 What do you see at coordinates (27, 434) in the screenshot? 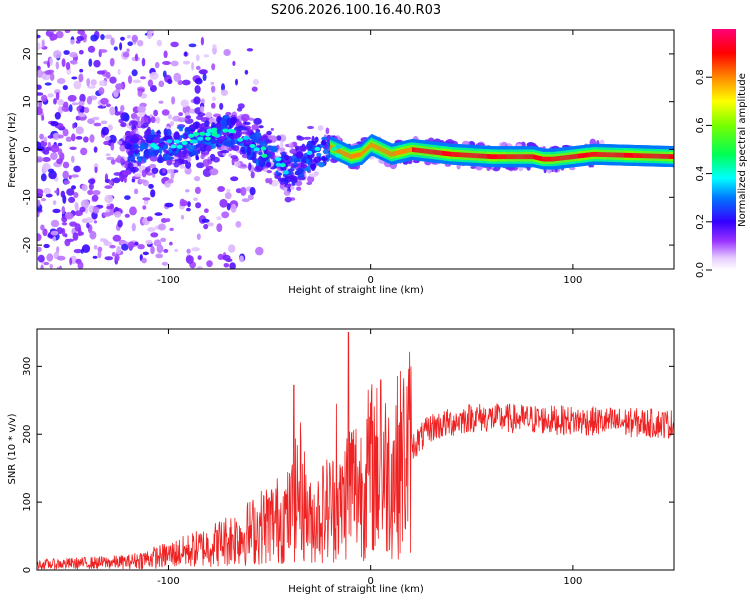
I see `y-tick-label: 200` at bounding box center [27, 434].